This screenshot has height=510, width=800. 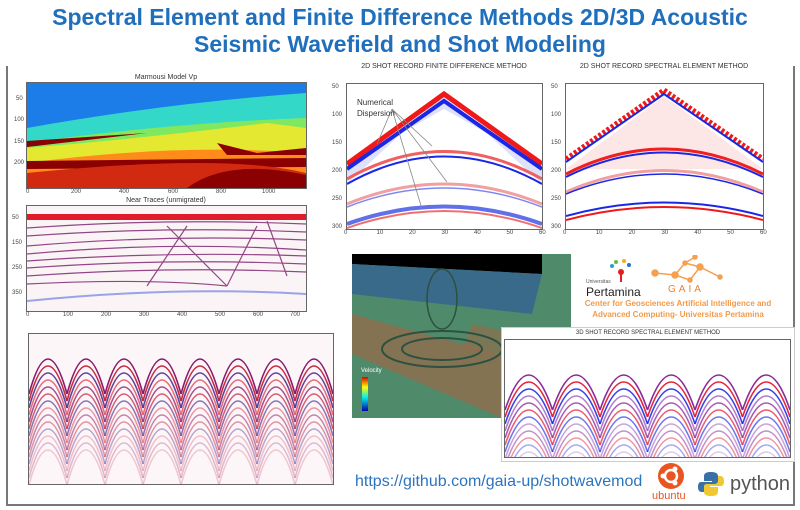 I want to click on 3d-shot-record-panel: 3D SHOT RECORD SPECTRAL ELEMENT METHOD, so click(x=648, y=394).